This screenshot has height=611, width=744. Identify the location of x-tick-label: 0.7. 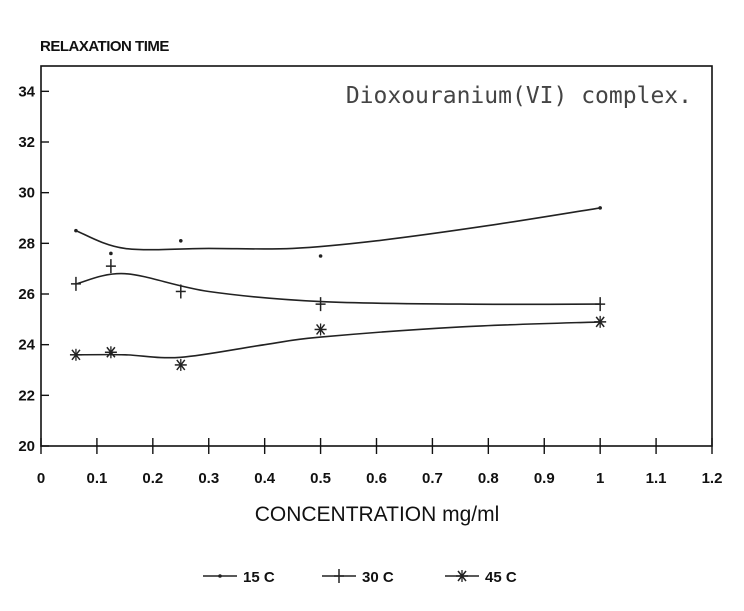
(432, 478).